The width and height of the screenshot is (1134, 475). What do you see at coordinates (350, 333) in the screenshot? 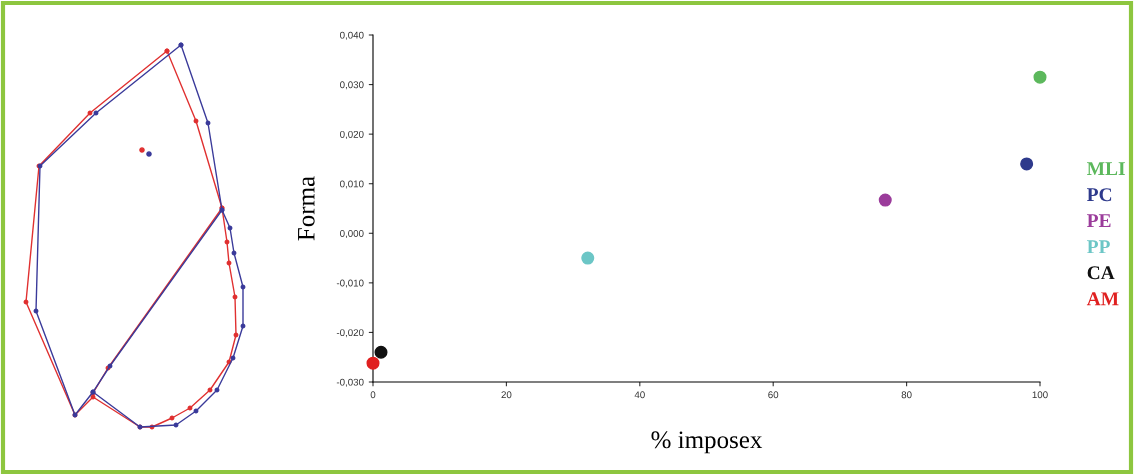
I see `y-tick-label: -0,020` at bounding box center [350, 333].